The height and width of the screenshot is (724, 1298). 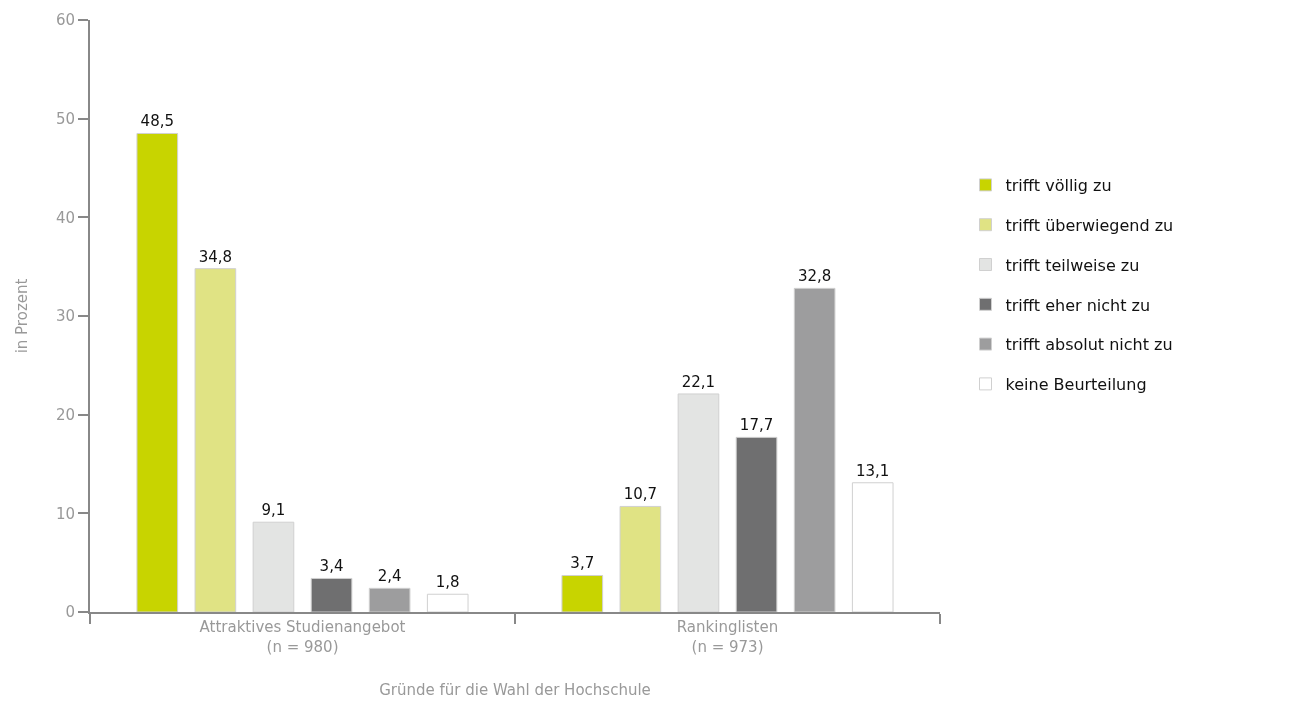 I want to click on data-label: 9,1, so click(x=273, y=510).